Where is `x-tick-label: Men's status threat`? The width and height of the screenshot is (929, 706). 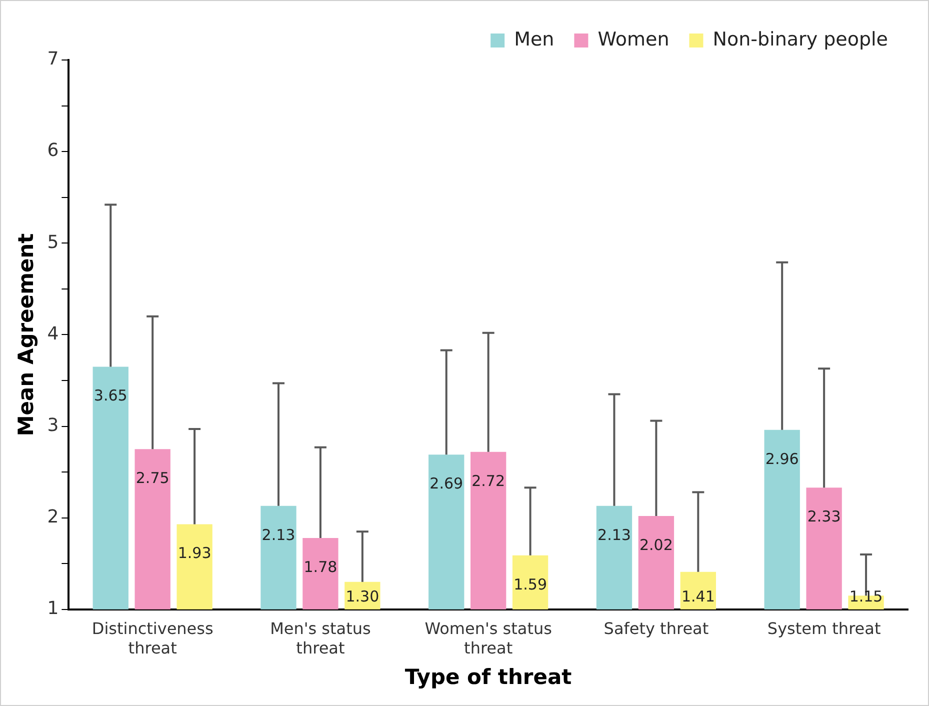 x-tick-label: Men's status threat is located at coordinates (320, 638).